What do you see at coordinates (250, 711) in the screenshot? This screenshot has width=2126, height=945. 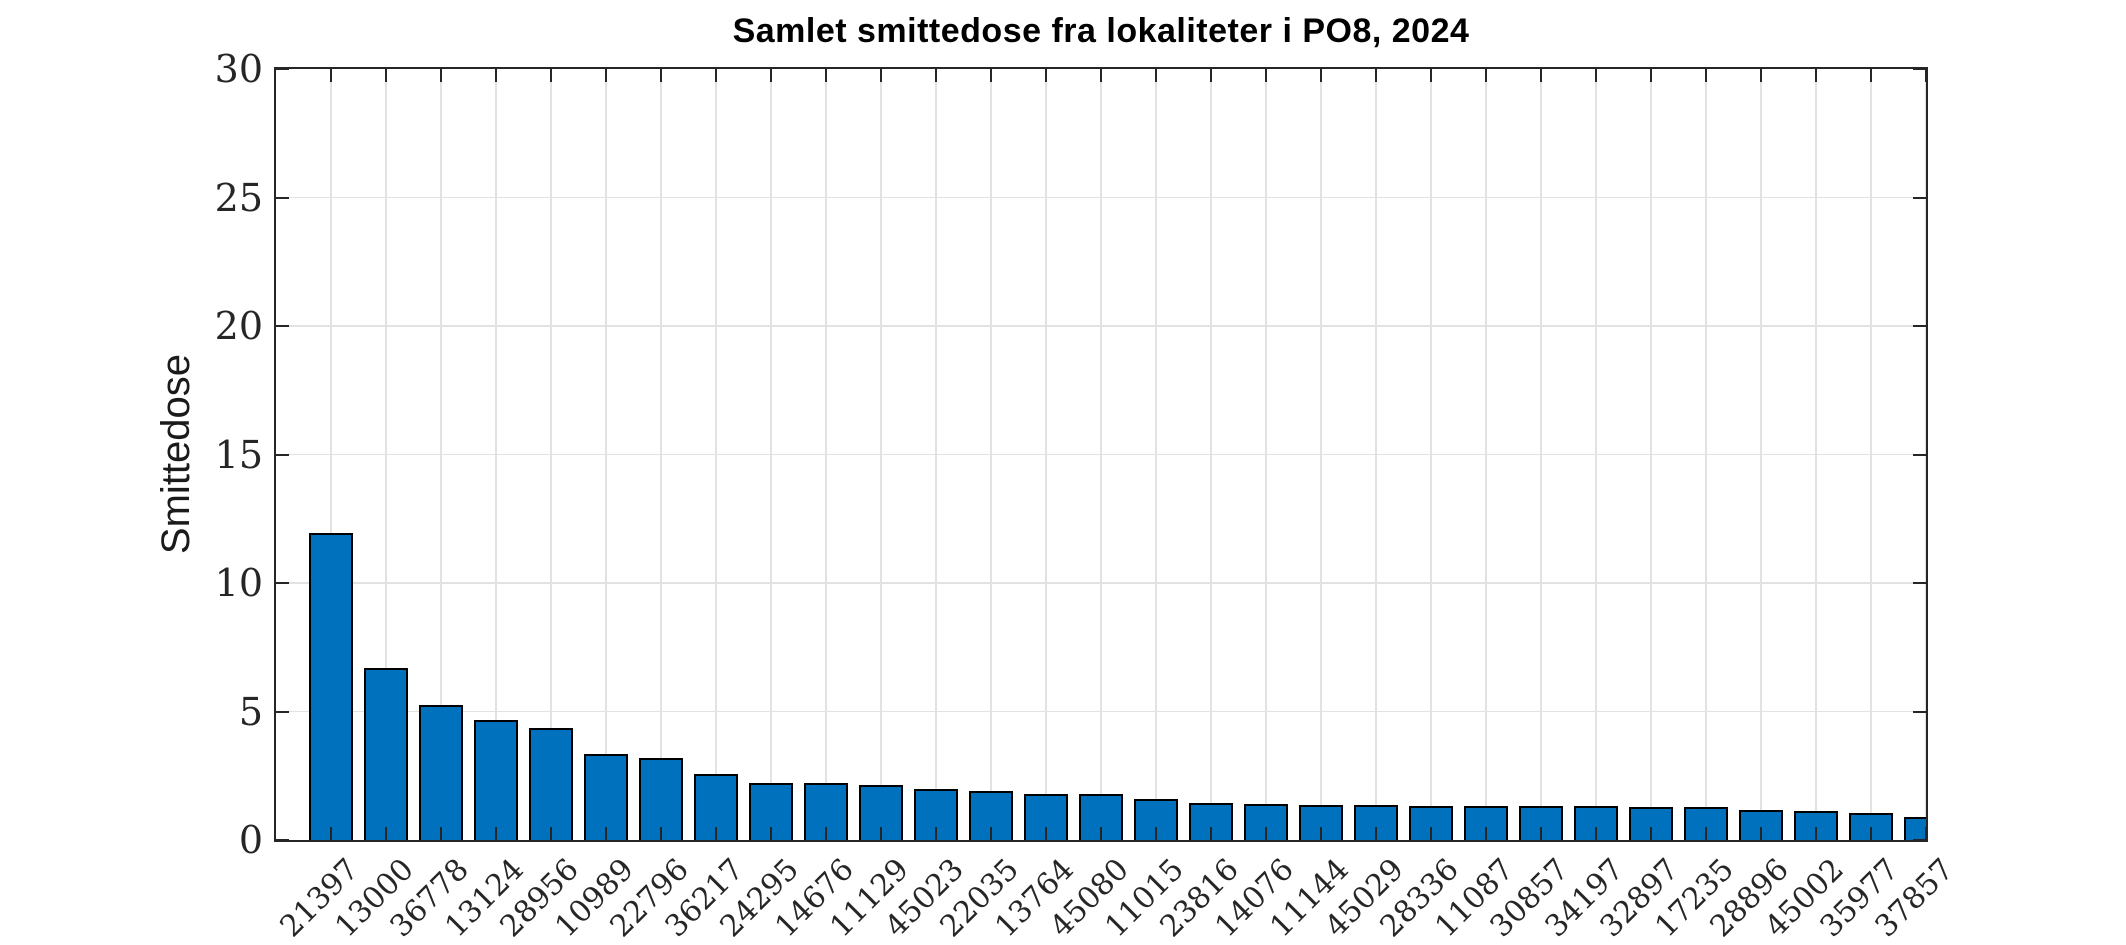 I see `y-tick-label: 5` at bounding box center [250, 711].